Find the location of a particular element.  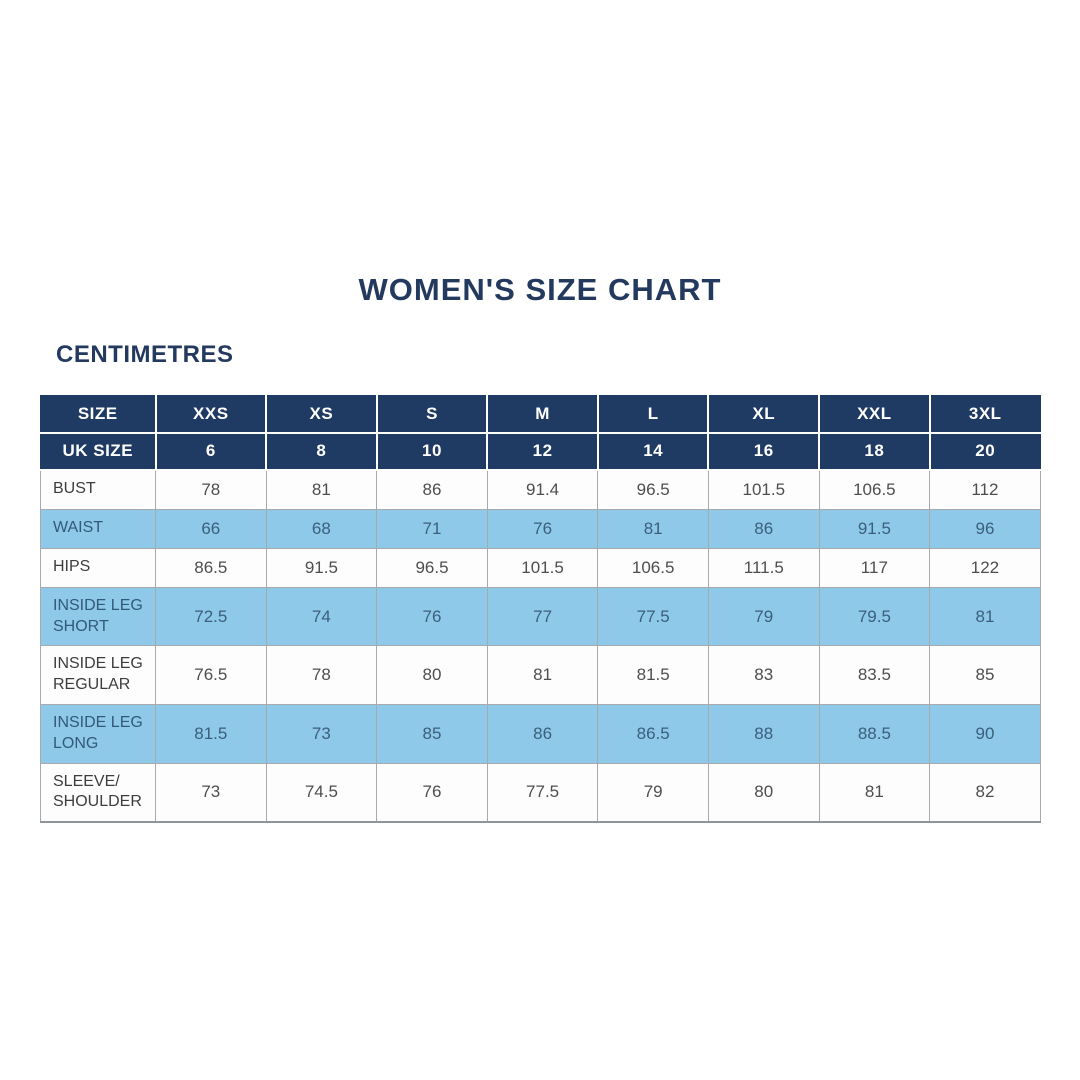

cell-bust-4: 96.5 is located at coordinates (653, 489).